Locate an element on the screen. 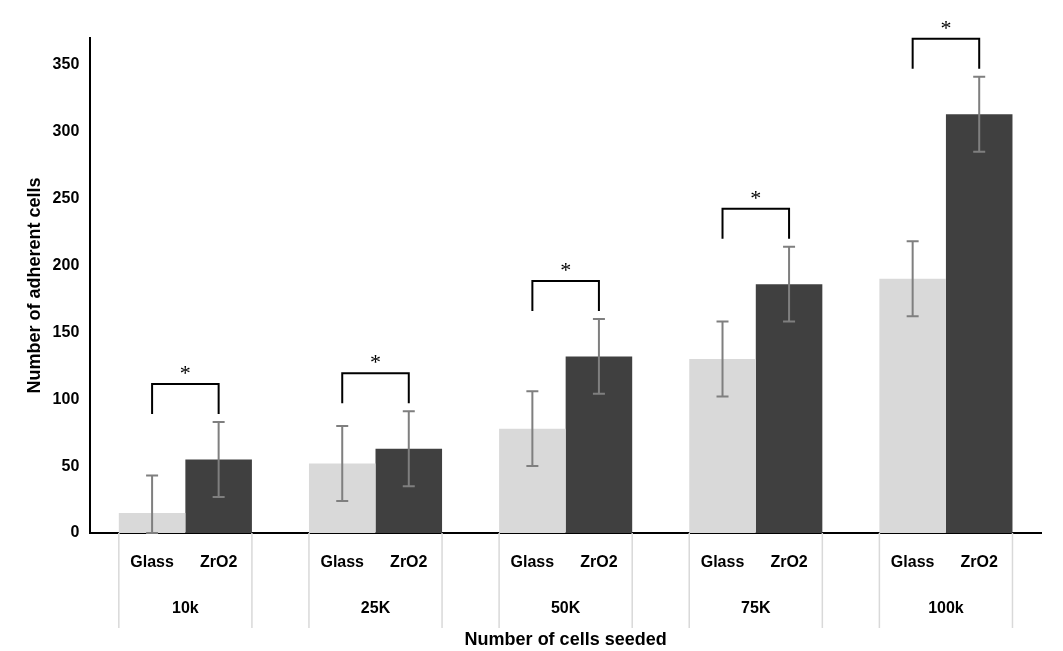 This screenshot has height=651, width=1063. y-tick-label: 350 is located at coordinates (66, 64).